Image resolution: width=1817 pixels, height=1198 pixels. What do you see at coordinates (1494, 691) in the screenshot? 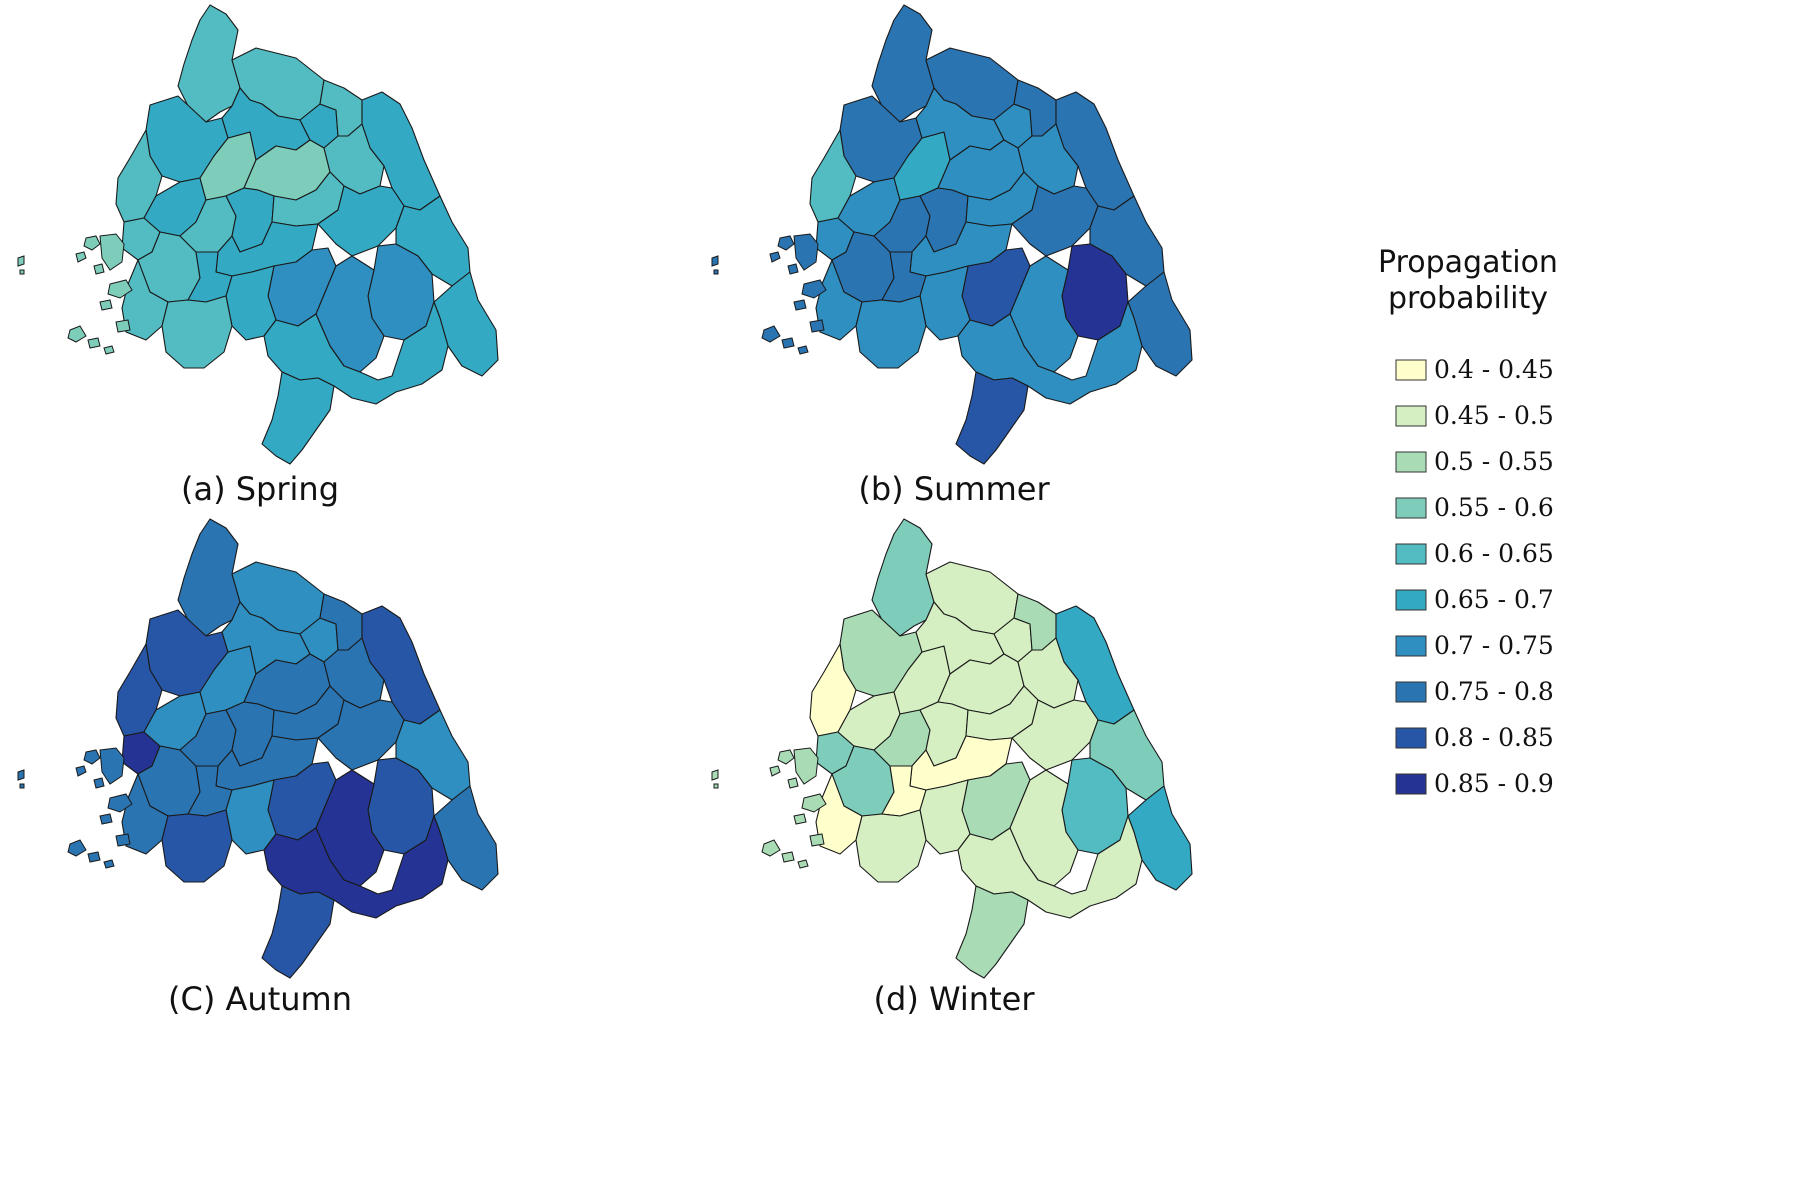
I see `legend-label: 0.75 - 0.8` at bounding box center [1494, 691].